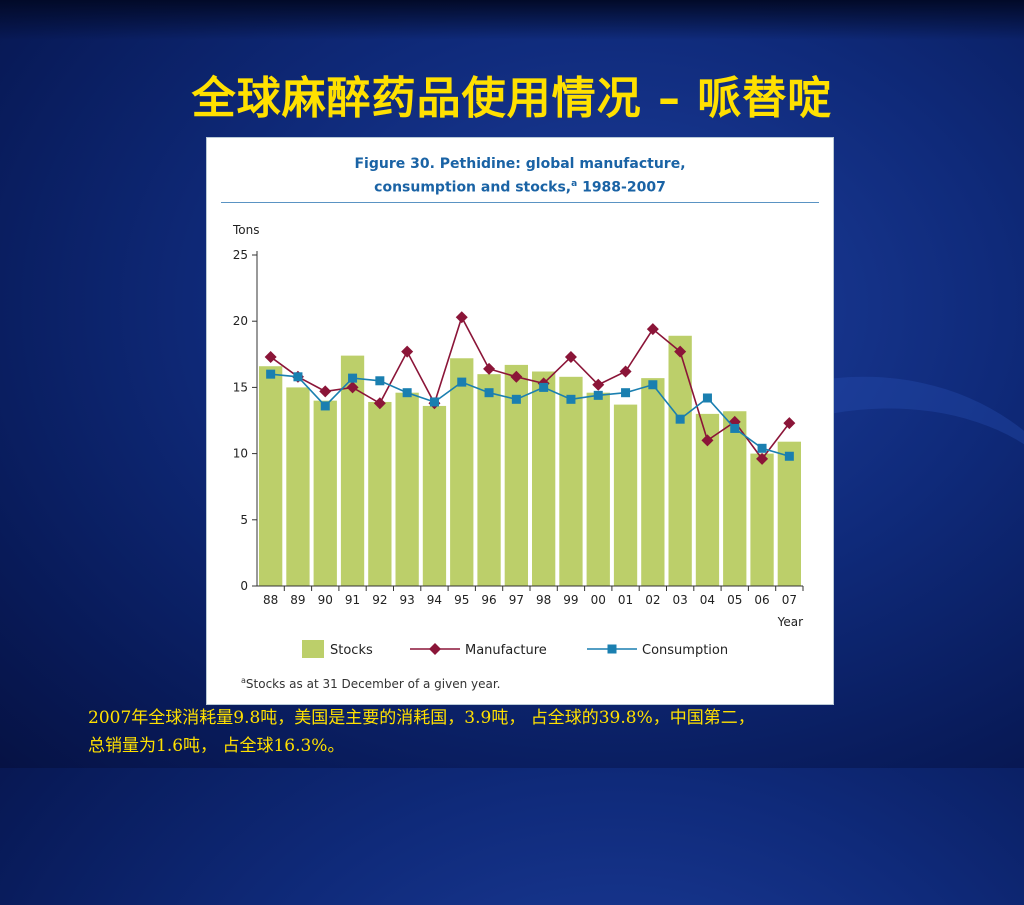  Describe the element at coordinates (240, 321) in the screenshot. I see `y-tick-label-20: 20` at that location.